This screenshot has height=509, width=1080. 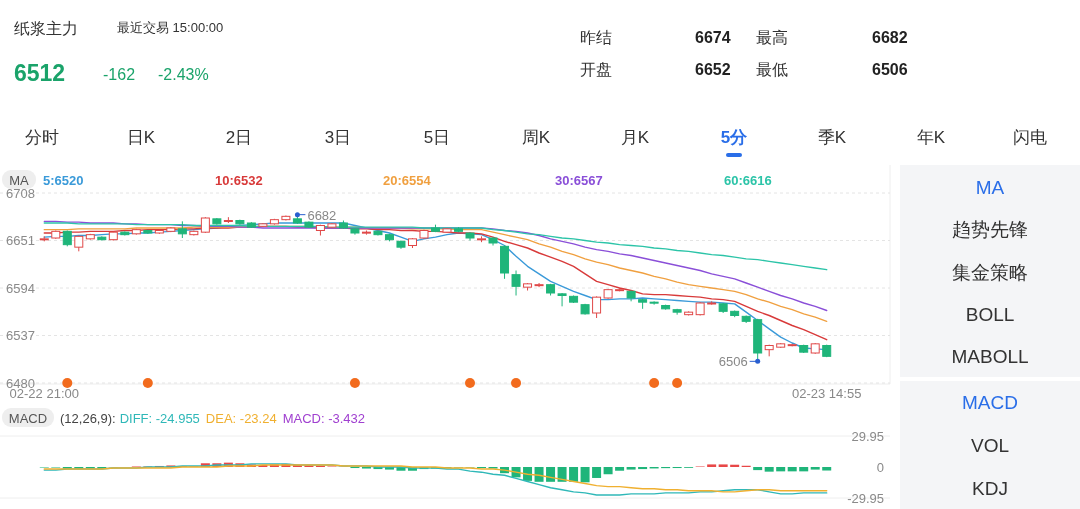 I want to click on text: 5:6520, so click(x=63, y=180).